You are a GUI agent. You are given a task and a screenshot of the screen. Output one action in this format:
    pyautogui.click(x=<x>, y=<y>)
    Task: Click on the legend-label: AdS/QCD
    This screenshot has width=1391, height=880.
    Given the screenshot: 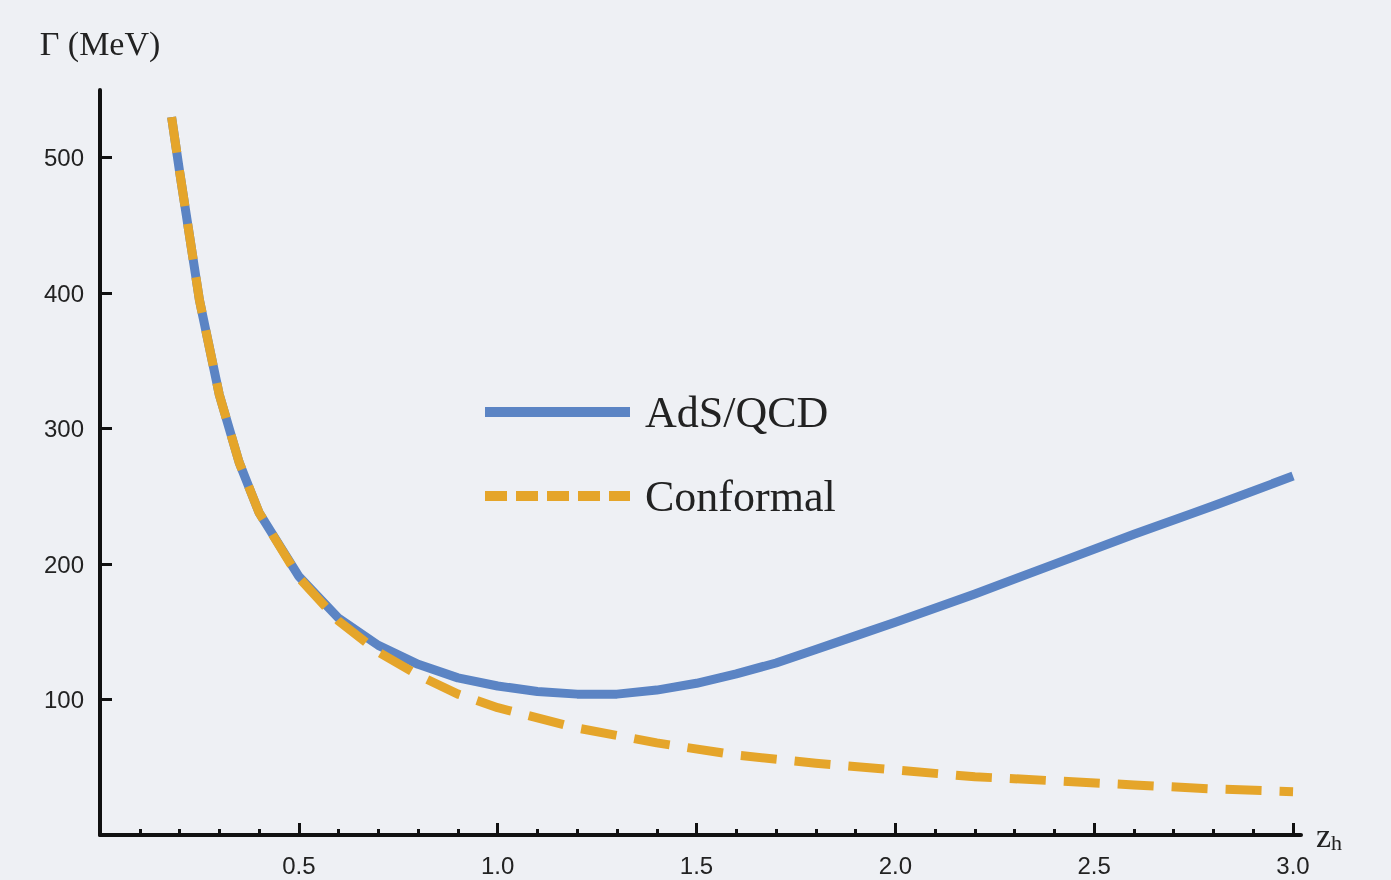 What is the action you would take?
    pyautogui.click(x=737, y=412)
    